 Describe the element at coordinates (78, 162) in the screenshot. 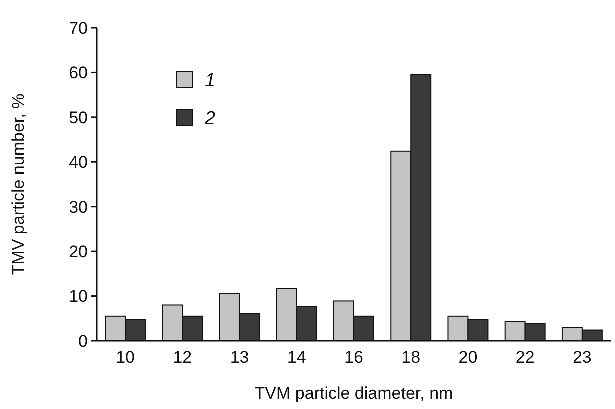

I see `y-tick-label: 40` at that location.